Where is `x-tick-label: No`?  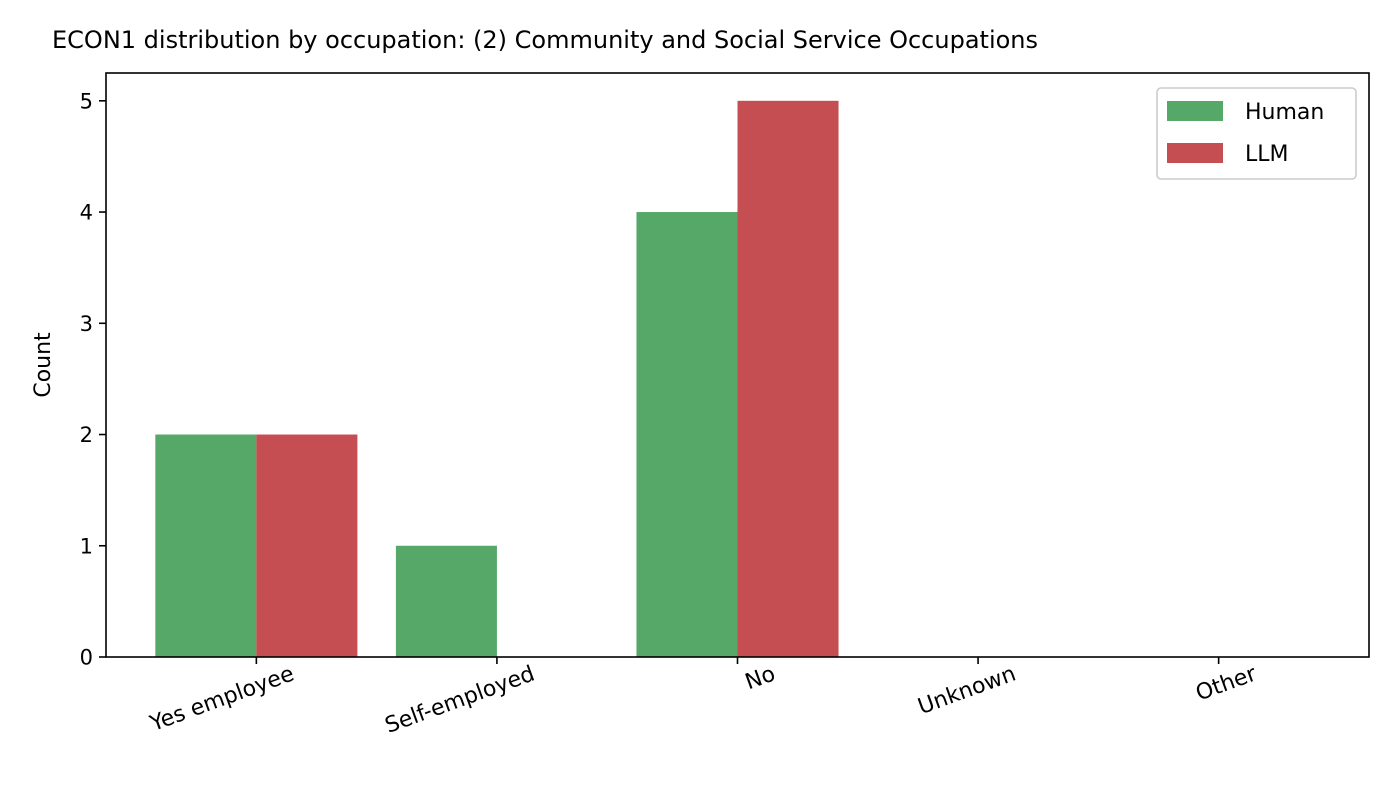
x-tick-label: No is located at coordinates (760, 679).